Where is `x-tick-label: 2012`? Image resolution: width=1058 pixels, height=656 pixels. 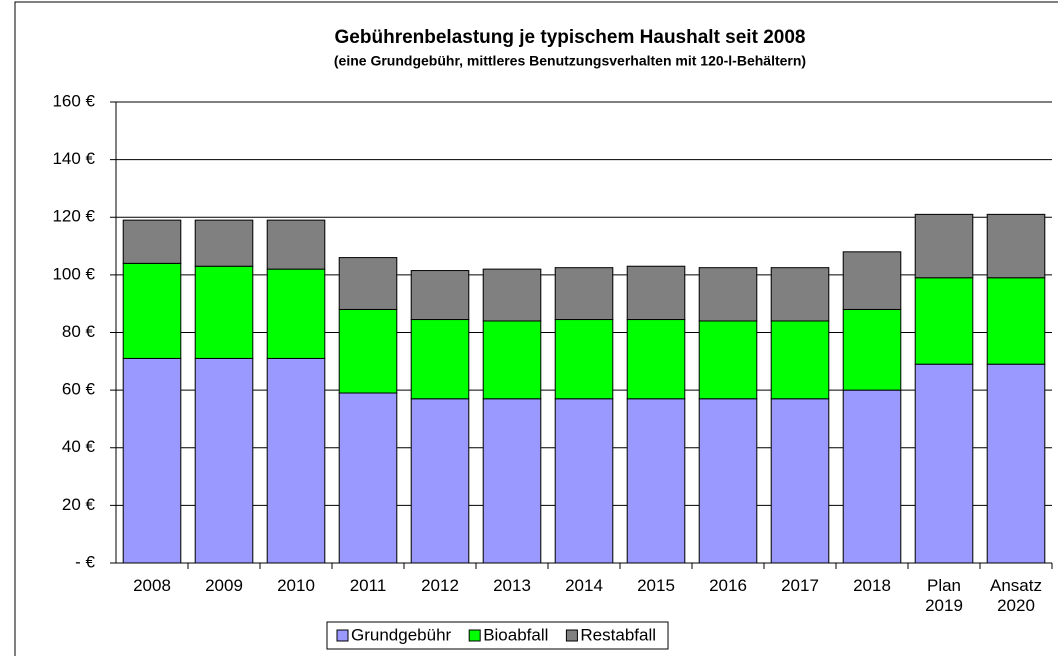
x-tick-label: 2012 is located at coordinates (440, 585).